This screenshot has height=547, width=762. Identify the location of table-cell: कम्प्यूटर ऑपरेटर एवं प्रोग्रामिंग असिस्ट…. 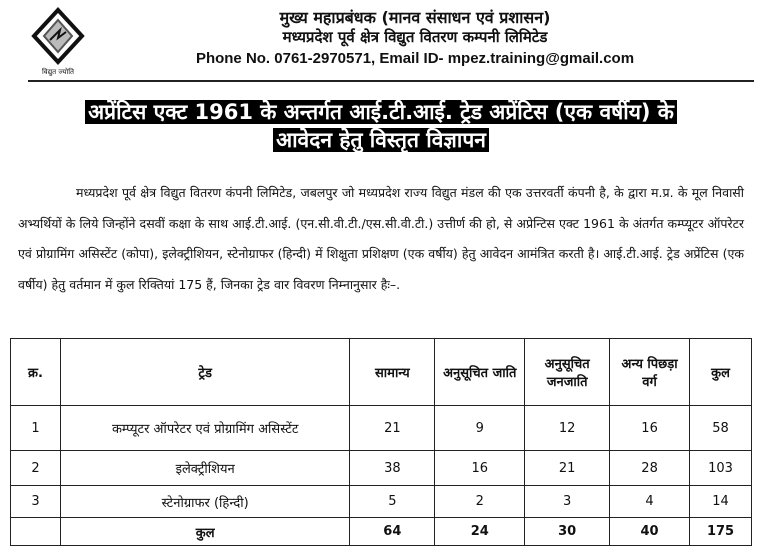
(205, 428).